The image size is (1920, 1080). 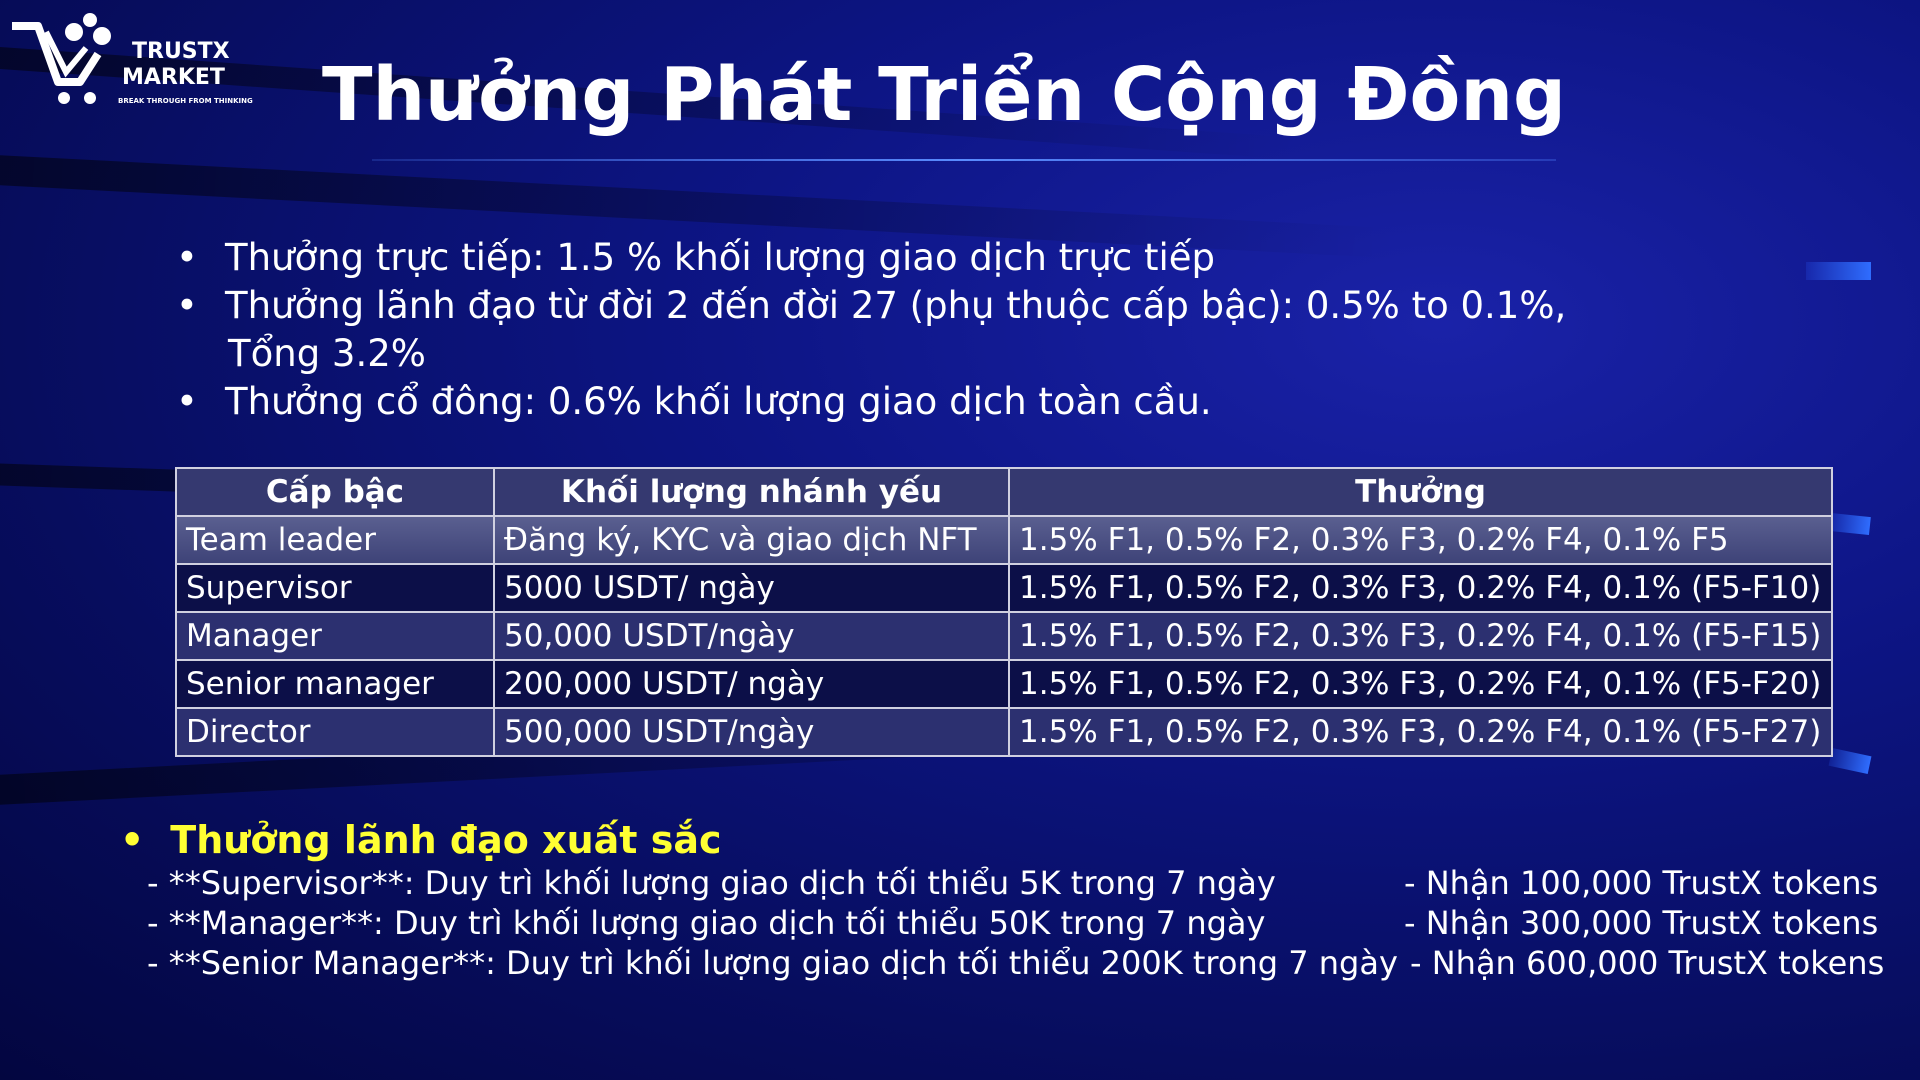 What do you see at coordinates (335, 492) in the screenshot?
I see `header-rank: Cấp bậc` at bounding box center [335, 492].